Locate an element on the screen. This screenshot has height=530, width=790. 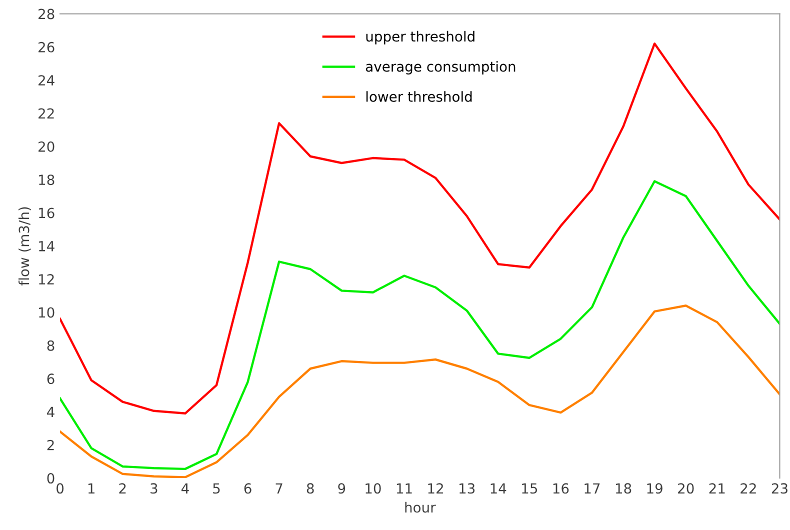
x-tick-label: 14 is located at coordinates (498, 488).